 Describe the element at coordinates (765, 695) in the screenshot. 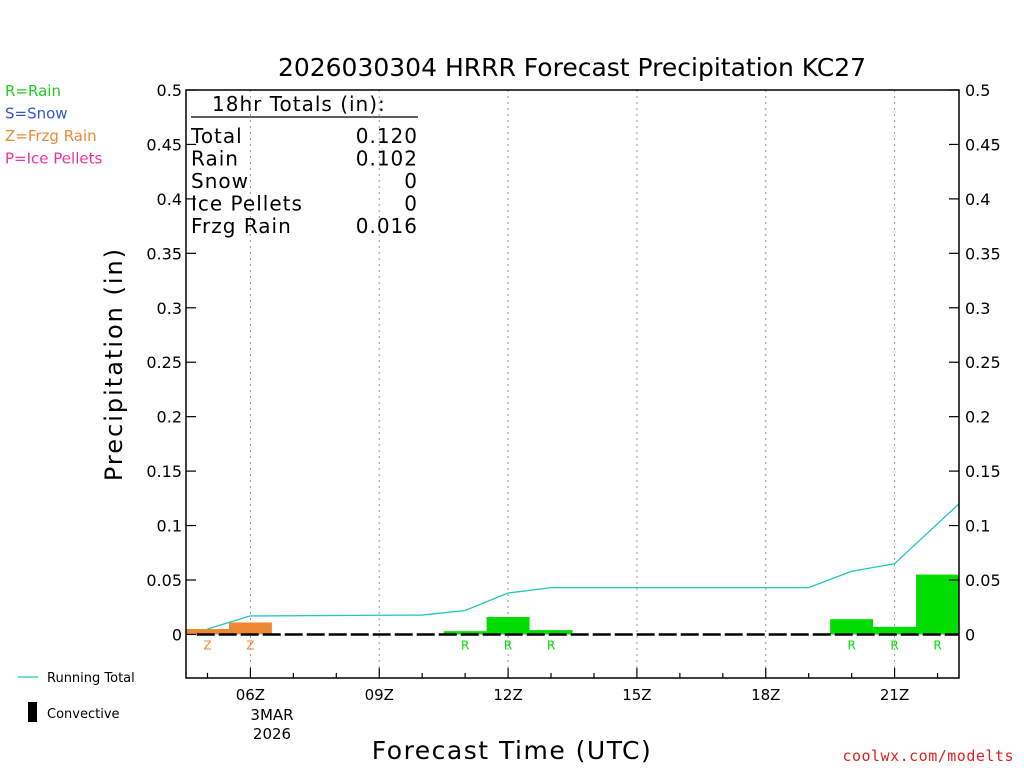

I see `x-tick-label-4: 18Z` at that location.